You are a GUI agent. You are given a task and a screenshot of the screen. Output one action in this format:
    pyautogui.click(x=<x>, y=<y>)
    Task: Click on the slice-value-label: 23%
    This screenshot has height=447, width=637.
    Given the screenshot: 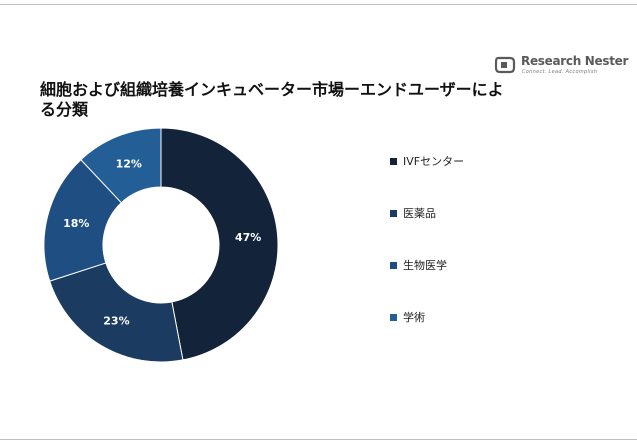 What is the action you would take?
    pyautogui.click(x=116, y=320)
    